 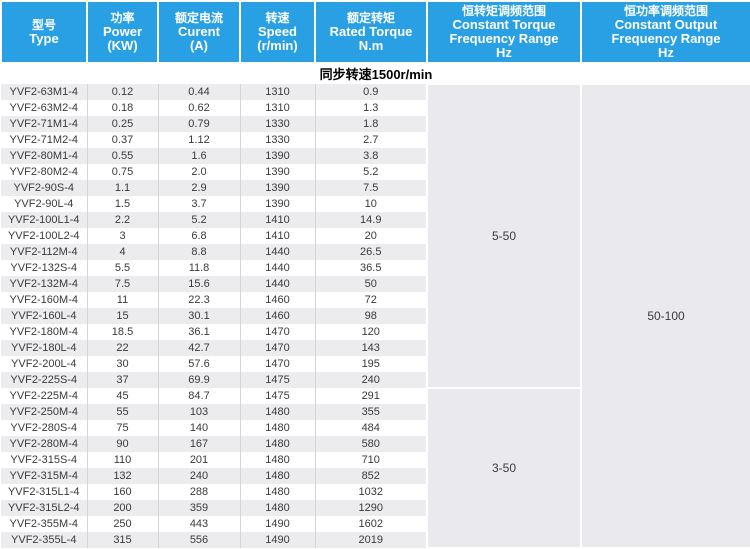 I want to click on cell-torque: 36.5, so click(x=370, y=268).